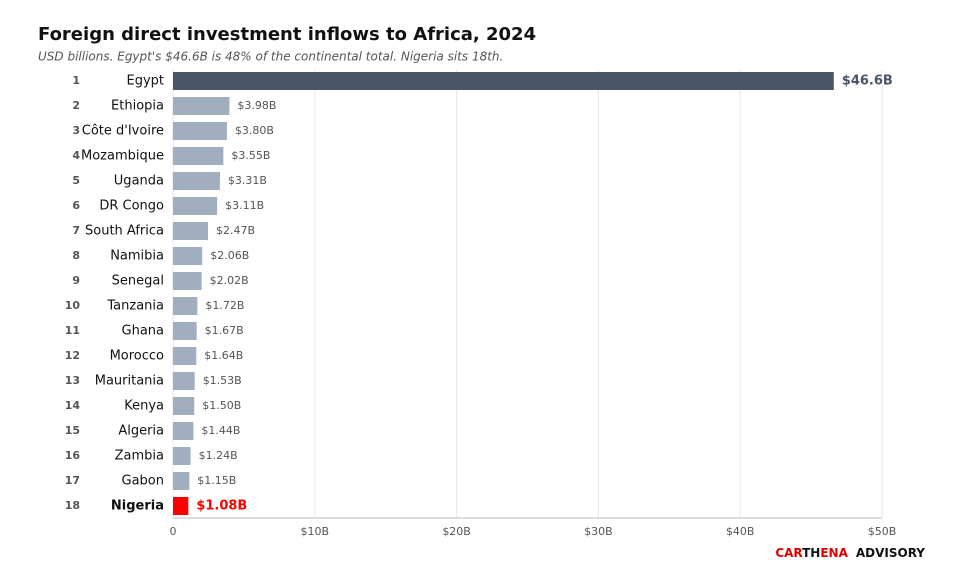 The height and width of the screenshot is (576, 960). What do you see at coordinates (229, 255) in the screenshot?
I see `value-label: $2.06B` at bounding box center [229, 255].